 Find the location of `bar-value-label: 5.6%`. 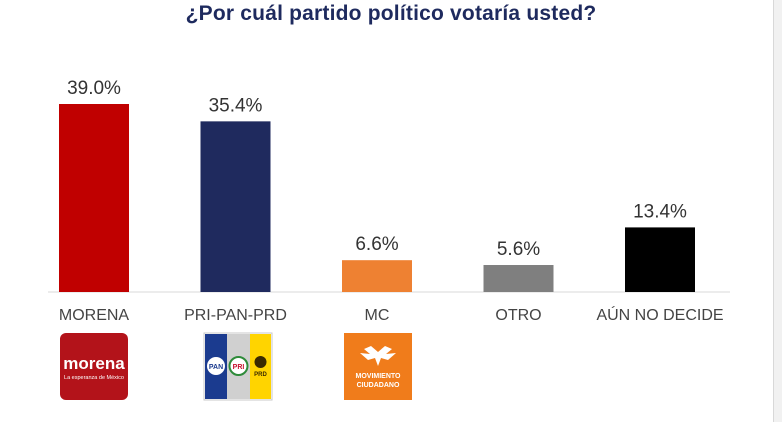

bar-value-label: 5.6% is located at coordinates (518, 249).